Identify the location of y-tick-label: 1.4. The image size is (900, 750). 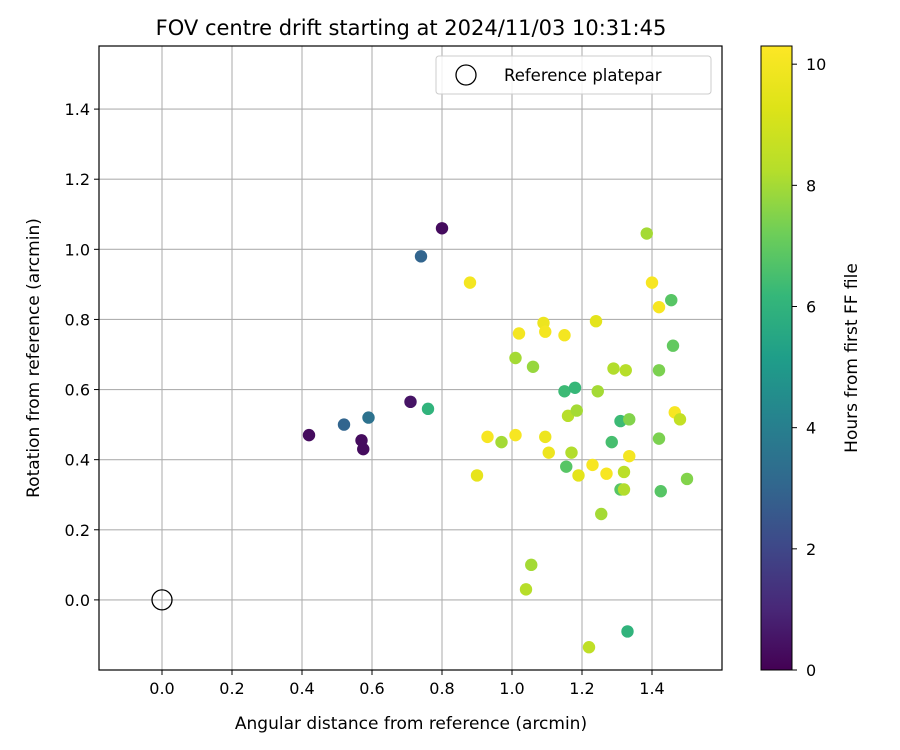
(77, 109).